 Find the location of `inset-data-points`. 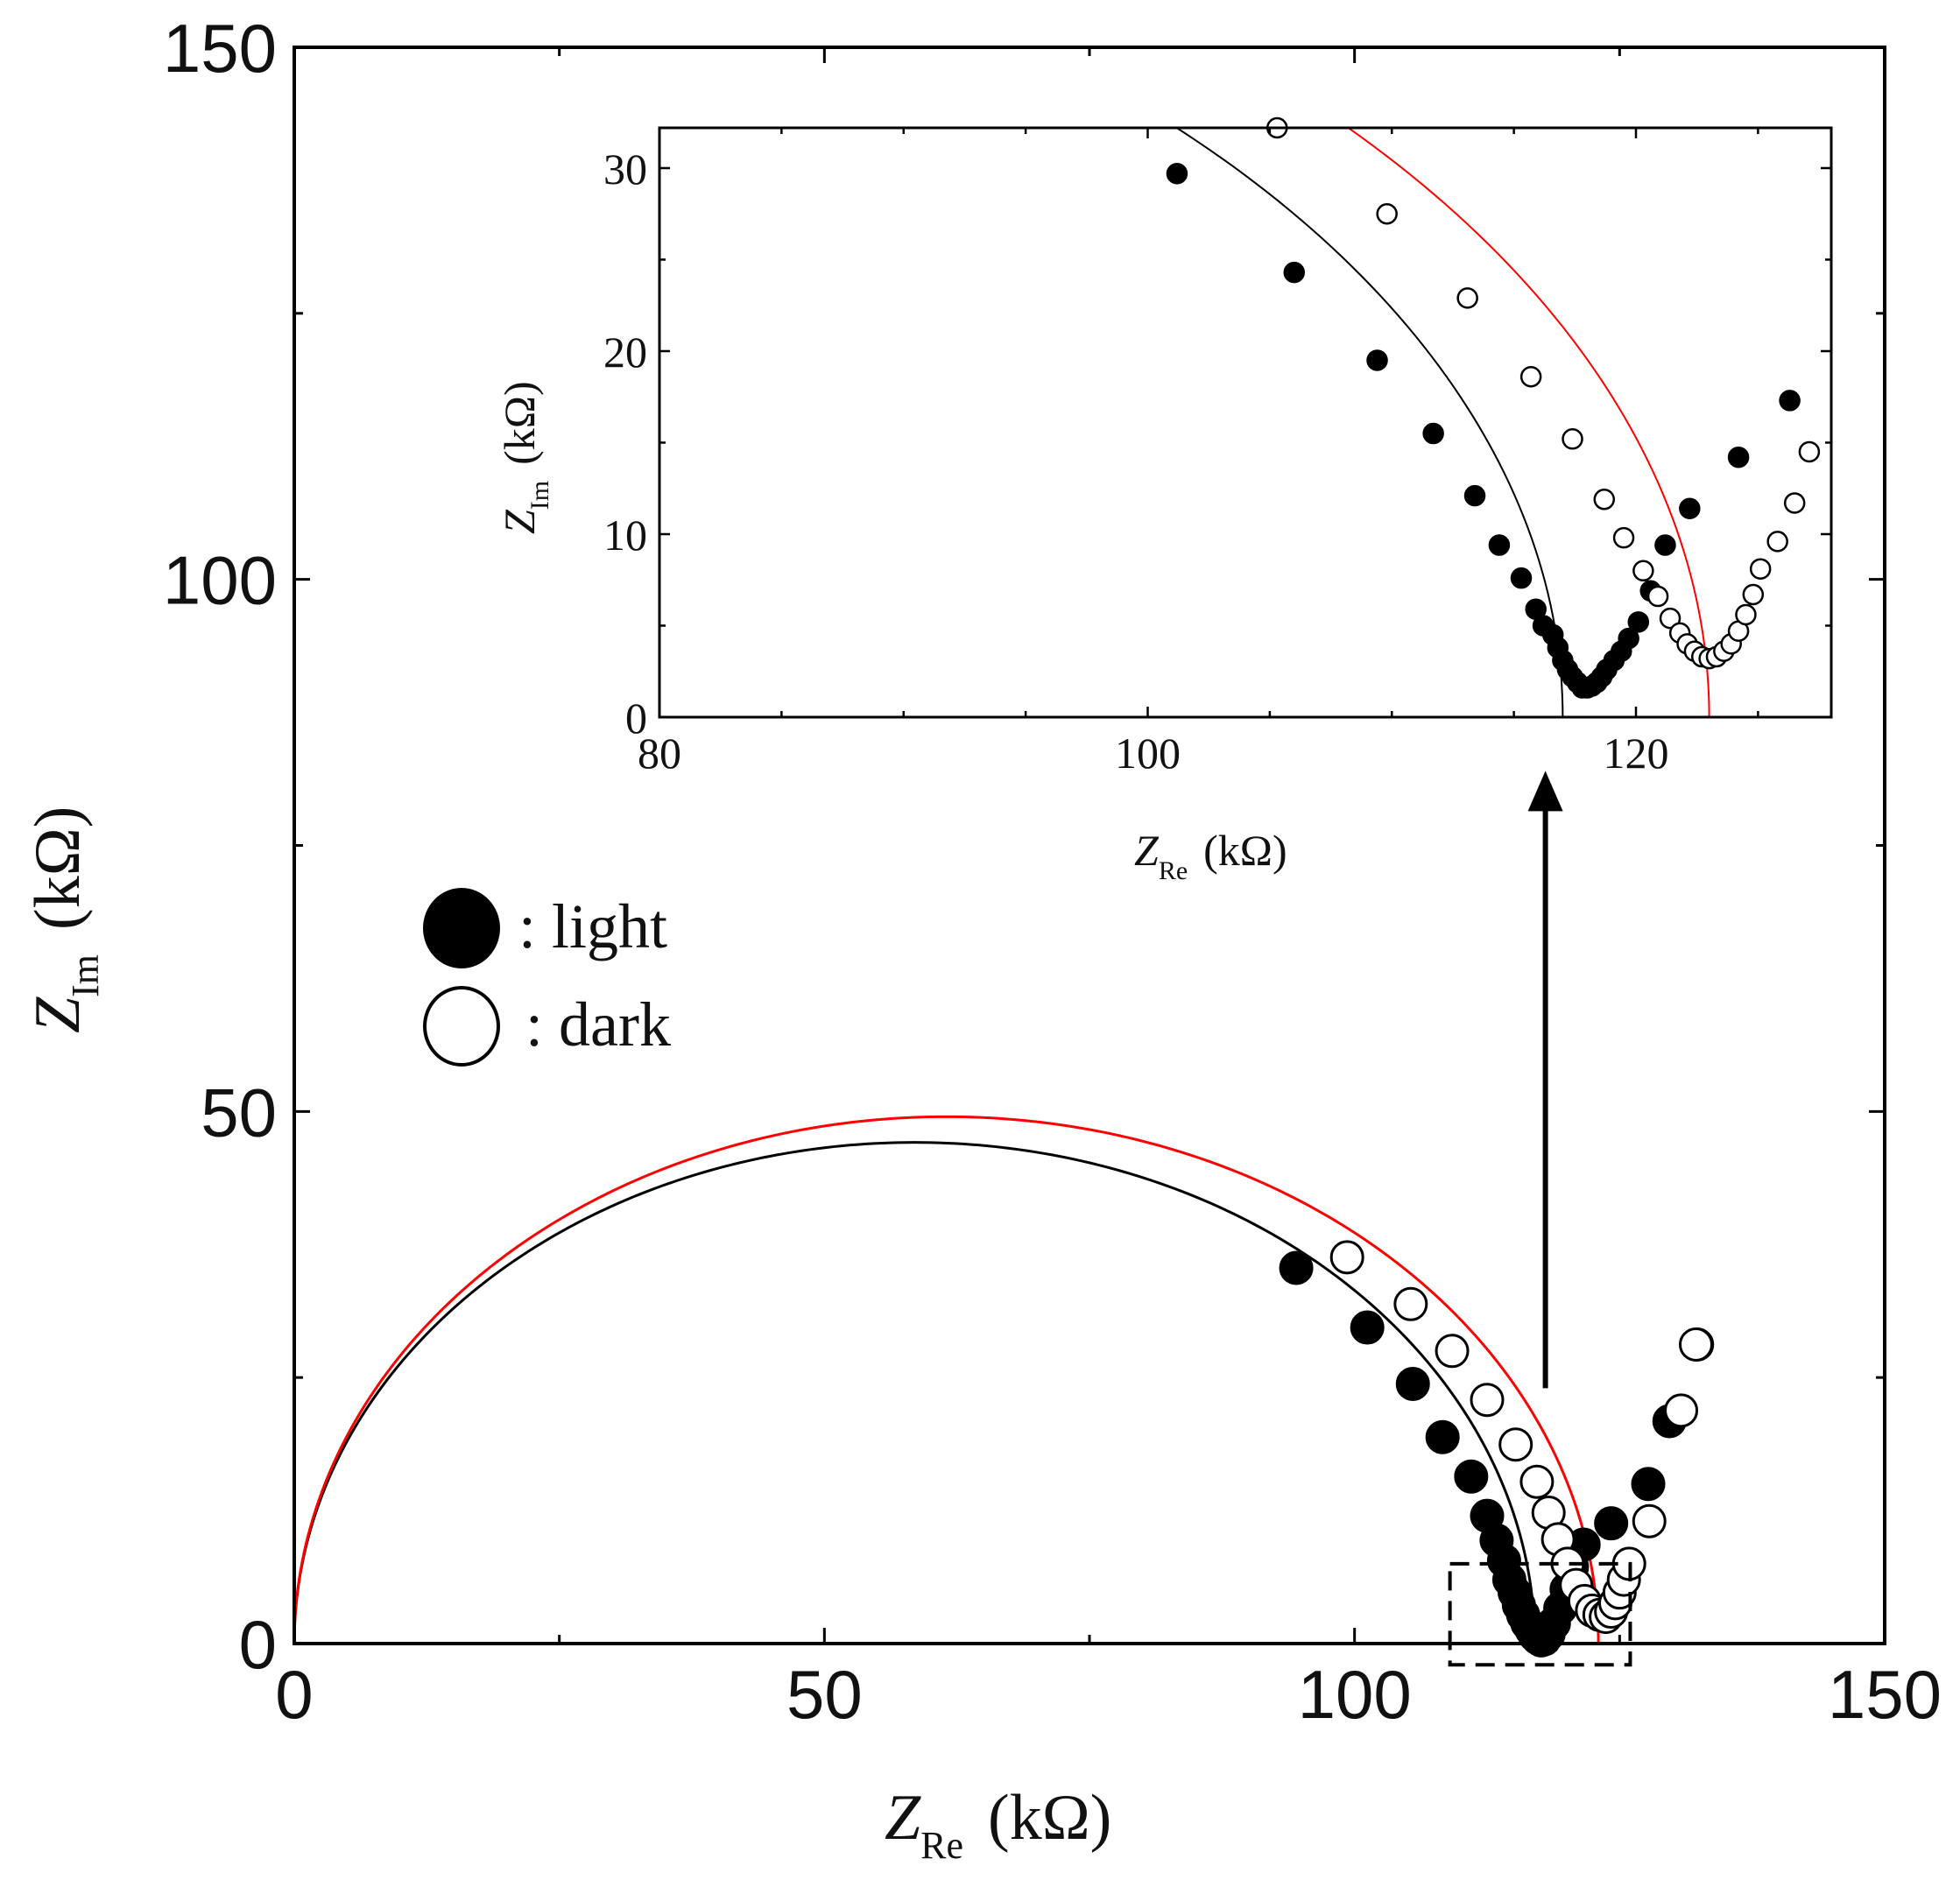

inset-data-points is located at coordinates (1493, 407).